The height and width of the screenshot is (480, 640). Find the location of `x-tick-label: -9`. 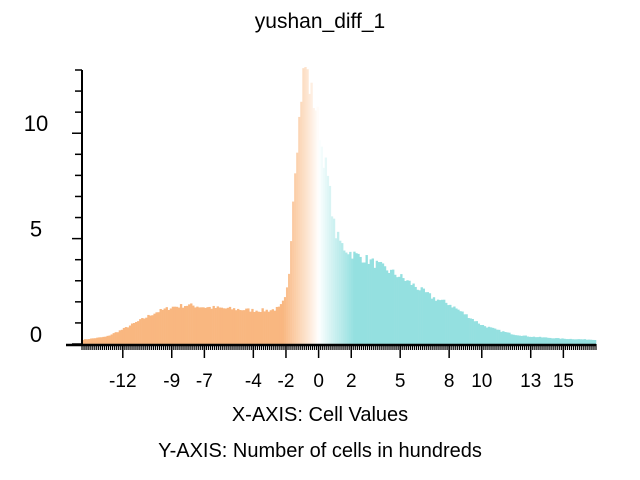

x-tick-label: -9 is located at coordinates (171, 381).